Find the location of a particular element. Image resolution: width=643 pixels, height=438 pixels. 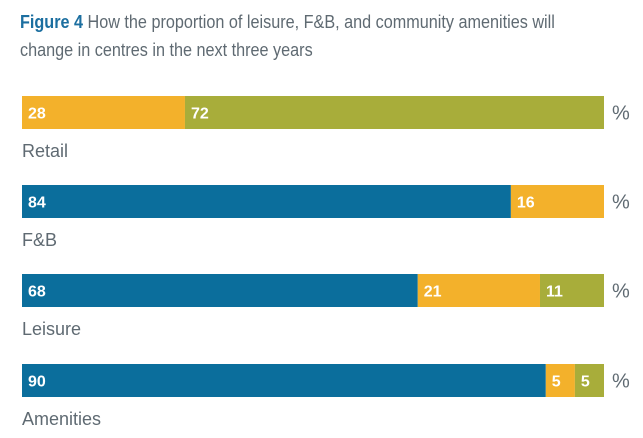

category-label-f-b: F&B is located at coordinates (39, 240).